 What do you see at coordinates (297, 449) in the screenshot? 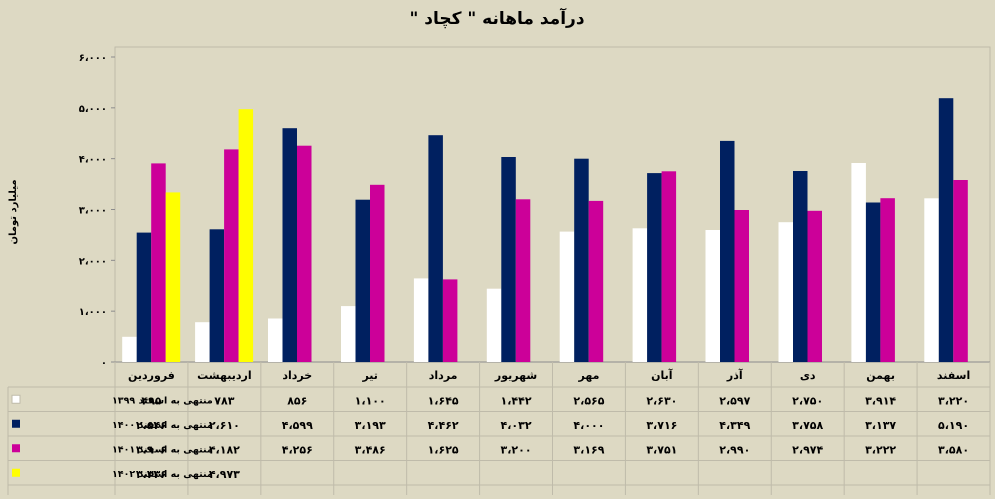
I see `data-cell-value: ۴،۲۵۶` at bounding box center [297, 449].